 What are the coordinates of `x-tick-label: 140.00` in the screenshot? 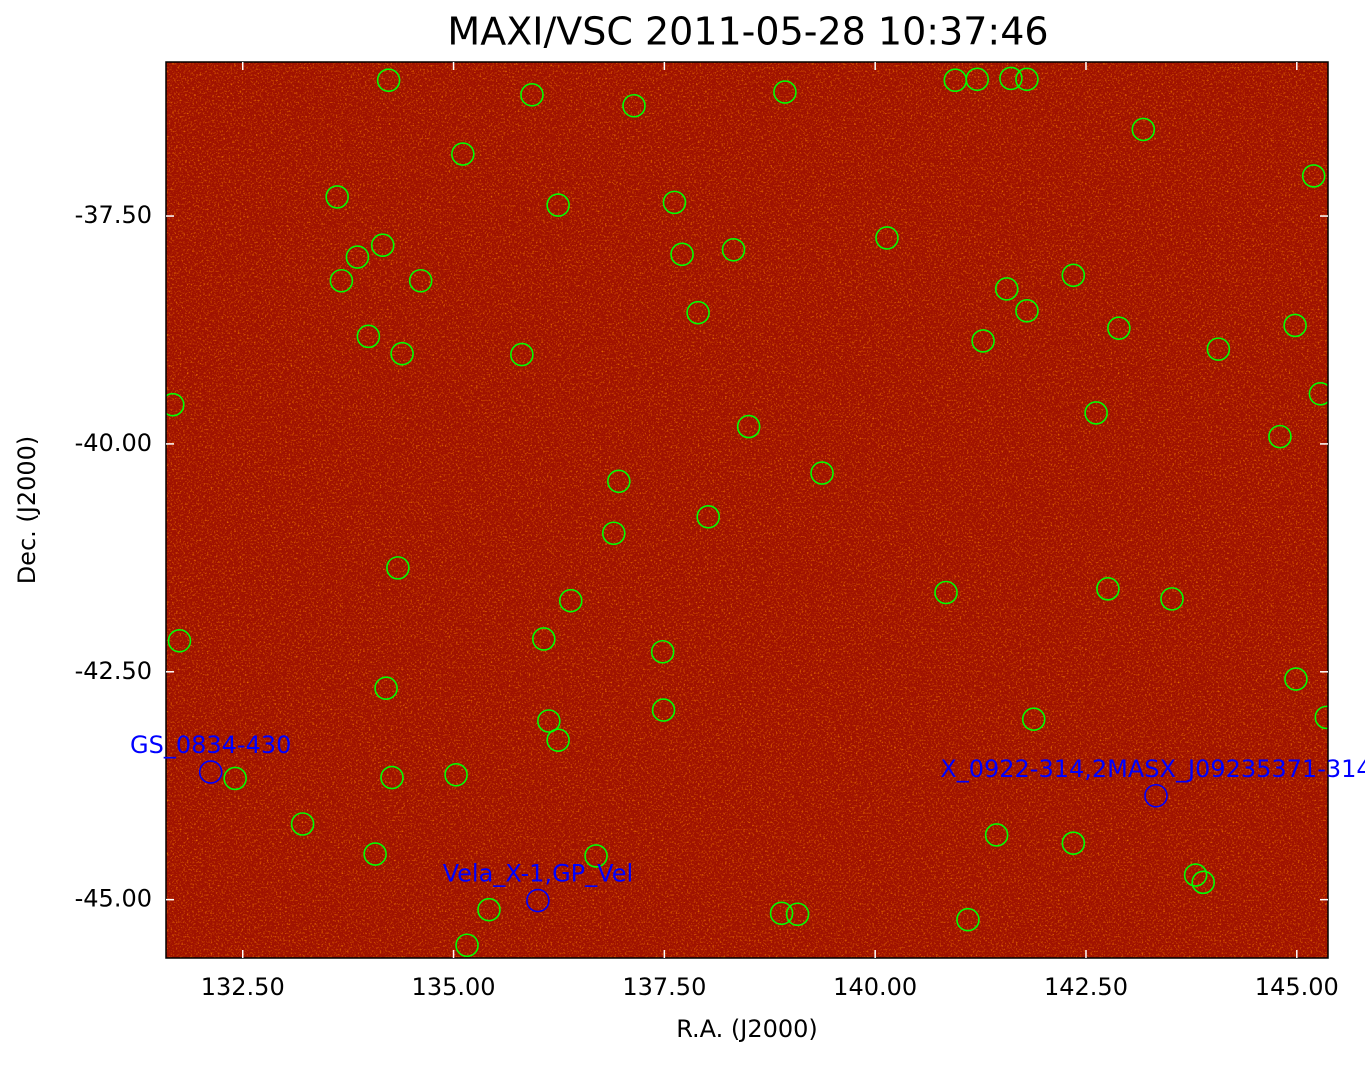 It's located at (875, 987).